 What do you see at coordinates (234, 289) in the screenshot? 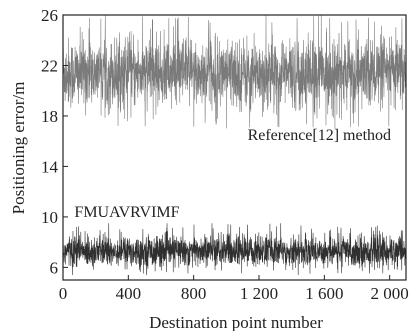
I see `x-ticks: 0 400 800 1 200 1 600 2 000` at bounding box center [234, 289].